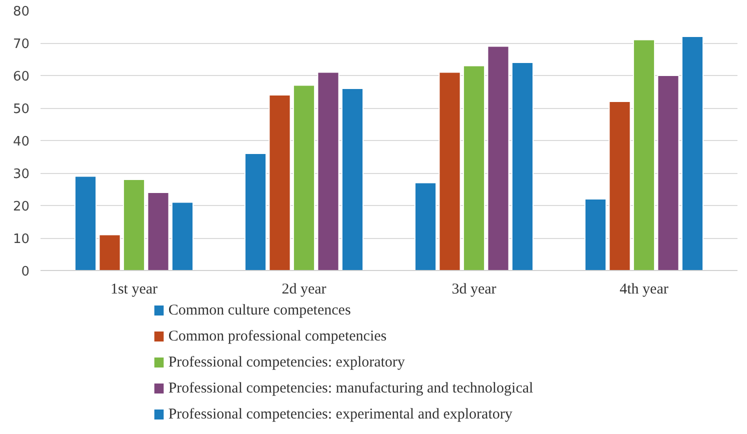  What do you see at coordinates (259, 310) in the screenshot?
I see `legend-label: Common culture competences` at bounding box center [259, 310].